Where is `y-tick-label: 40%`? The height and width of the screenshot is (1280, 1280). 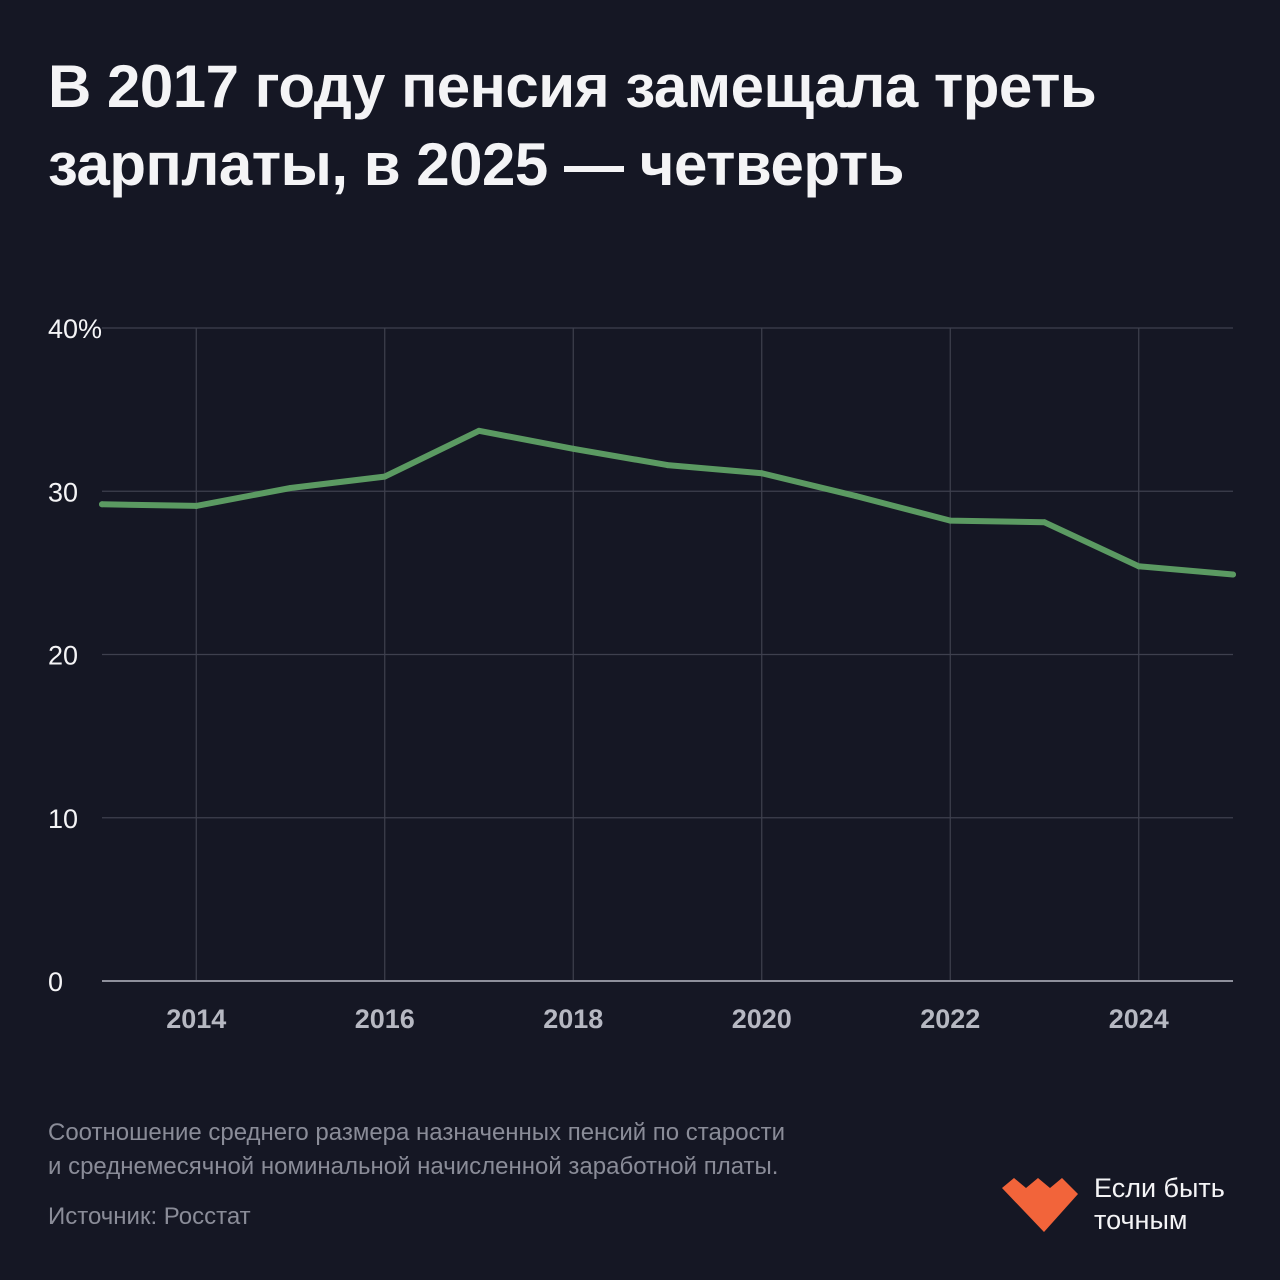 y-tick-label: 40% is located at coordinates (75, 329).